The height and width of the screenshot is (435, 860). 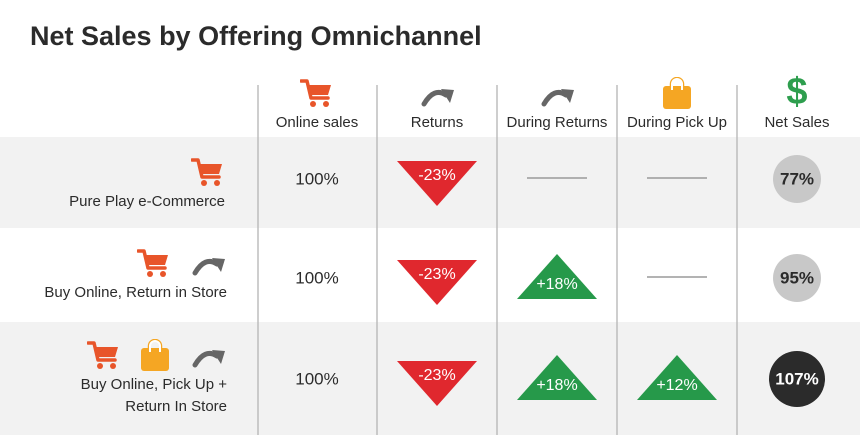 What do you see at coordinates (676, 385) in the screenshot?
I see `triangle-value: +12%` at bounding box center [676, 385].